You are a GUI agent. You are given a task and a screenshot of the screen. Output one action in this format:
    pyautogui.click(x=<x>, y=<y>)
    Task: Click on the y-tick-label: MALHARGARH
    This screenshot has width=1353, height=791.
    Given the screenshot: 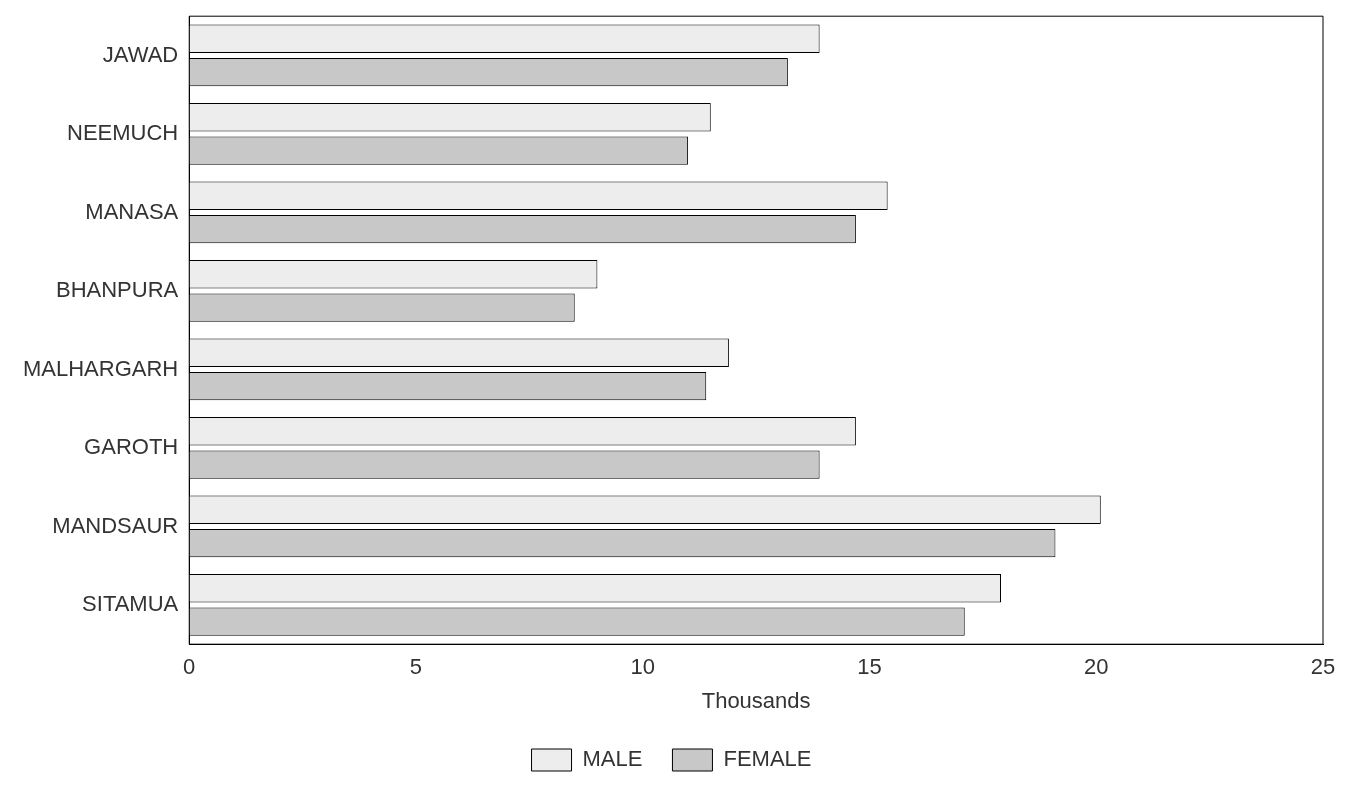 What is the action you would take?
    pyautogui.click(x=101, y=368)
    